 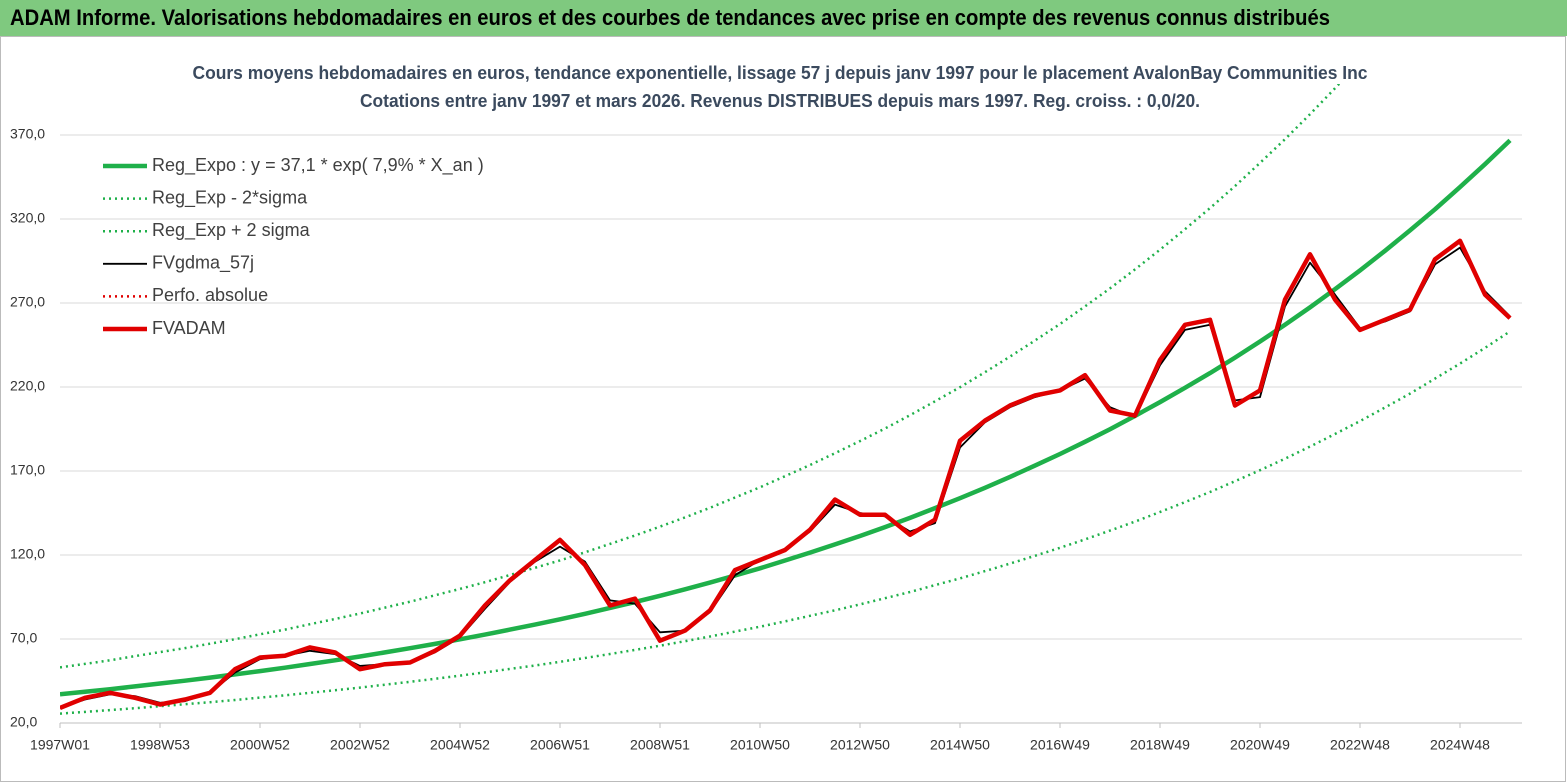 What do you see at coordinates (660, 745) in the screenshot?
I see `x-tick-label: 2008W51` at bounding box center [660, 745].